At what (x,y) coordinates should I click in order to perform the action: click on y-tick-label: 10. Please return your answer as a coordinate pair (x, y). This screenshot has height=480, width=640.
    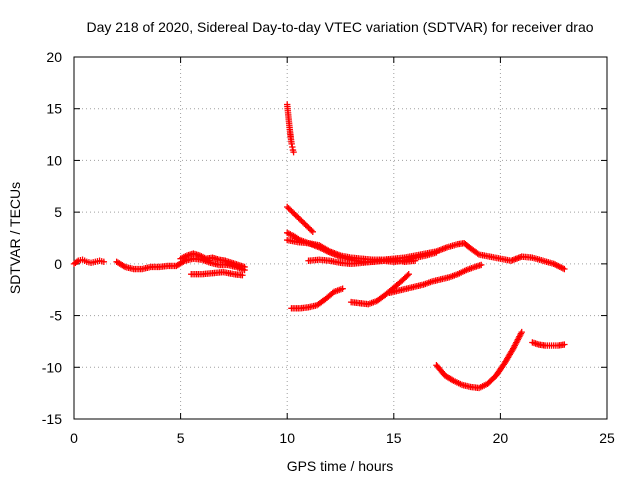
    Looking at the image, I should click on (54, 160).